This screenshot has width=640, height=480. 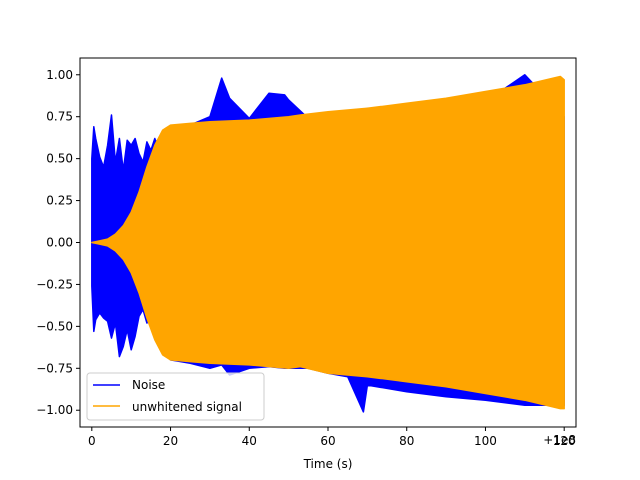 I want to click on y-axis: −1.00 −0.75 −0.50 −0.25 0.00 0.25 0.50 0.75 1.00, so click(x=58, y=242).